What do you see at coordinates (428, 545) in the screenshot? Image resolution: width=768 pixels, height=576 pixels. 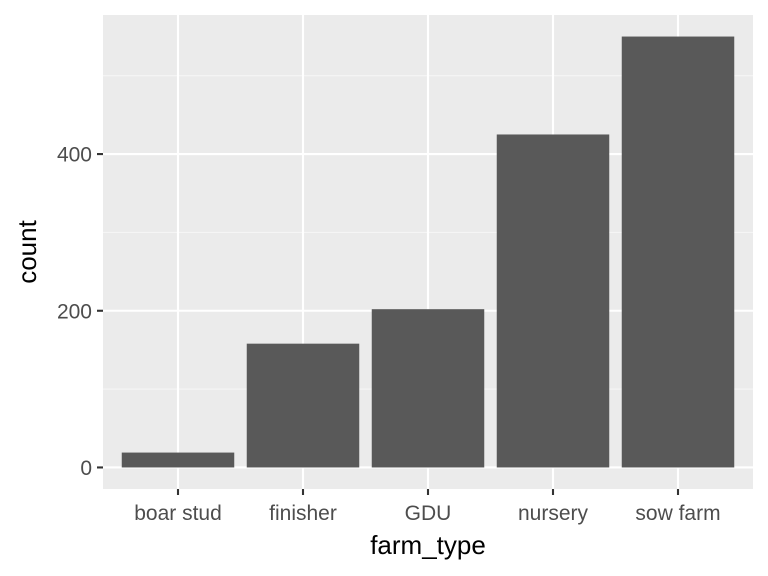 I see `x-axis-title: farm_type` at bounding box center [428, 545].